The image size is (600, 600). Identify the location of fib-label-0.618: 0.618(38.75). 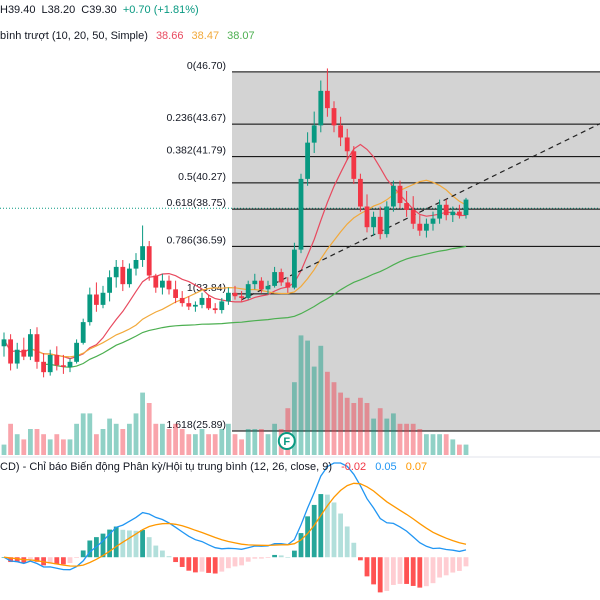
(196, 203).